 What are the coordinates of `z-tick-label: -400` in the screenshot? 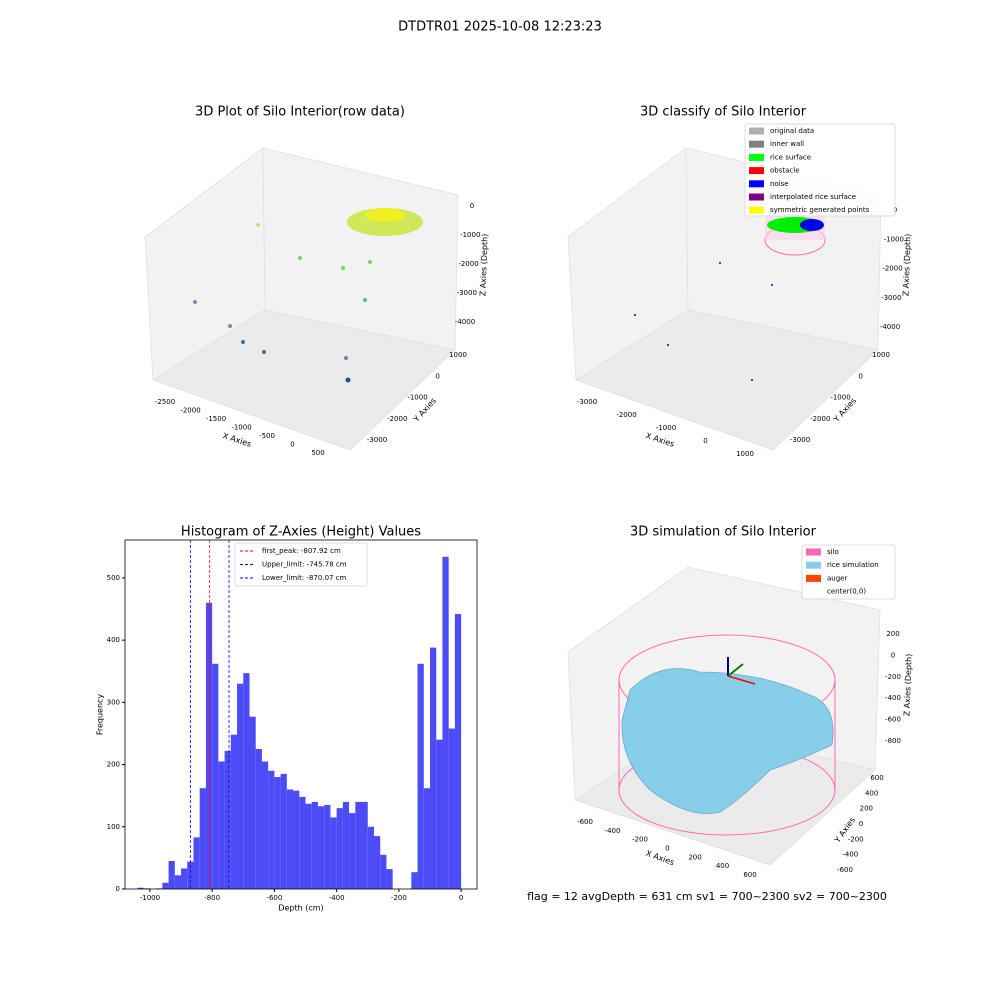 It's located at (893, 698).